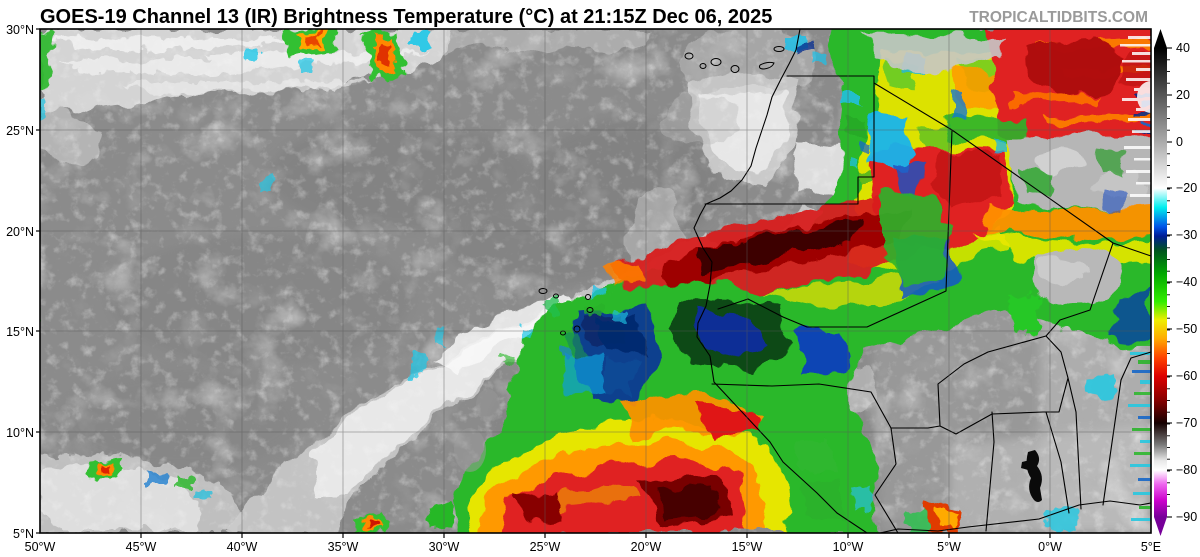  I want to click on svg-text: 20°W, so click(646, 547).